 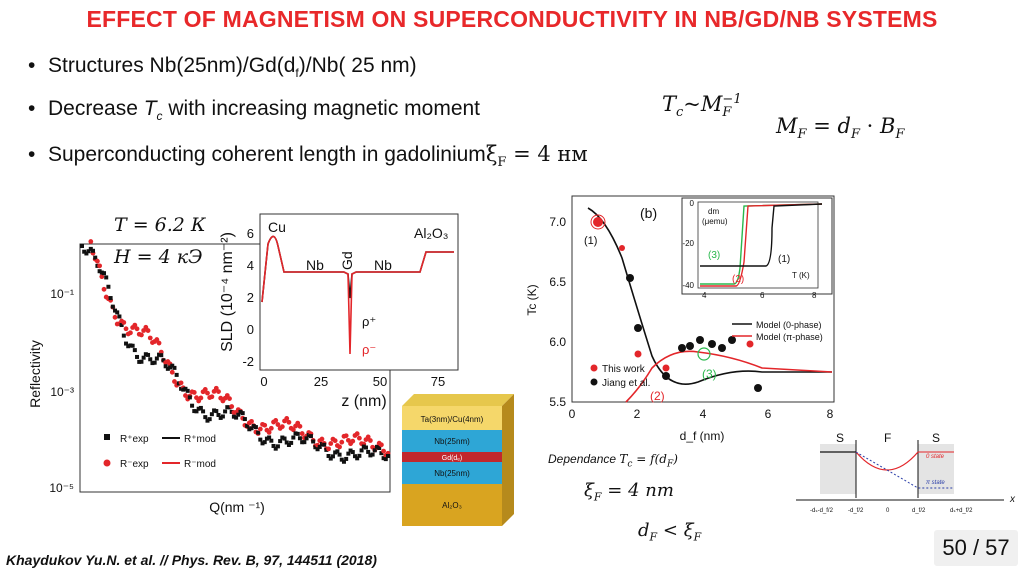 I want to click on sld-ytick: 6, so click(x=250, y=233).